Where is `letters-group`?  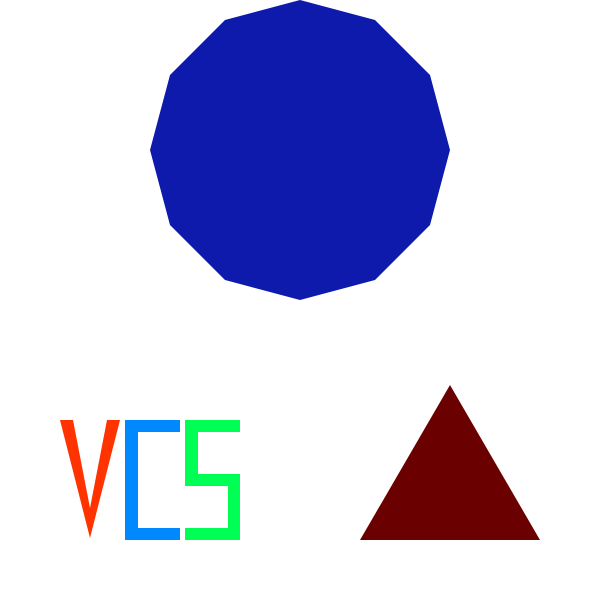 letters-group is located at coordinates (150, 480).